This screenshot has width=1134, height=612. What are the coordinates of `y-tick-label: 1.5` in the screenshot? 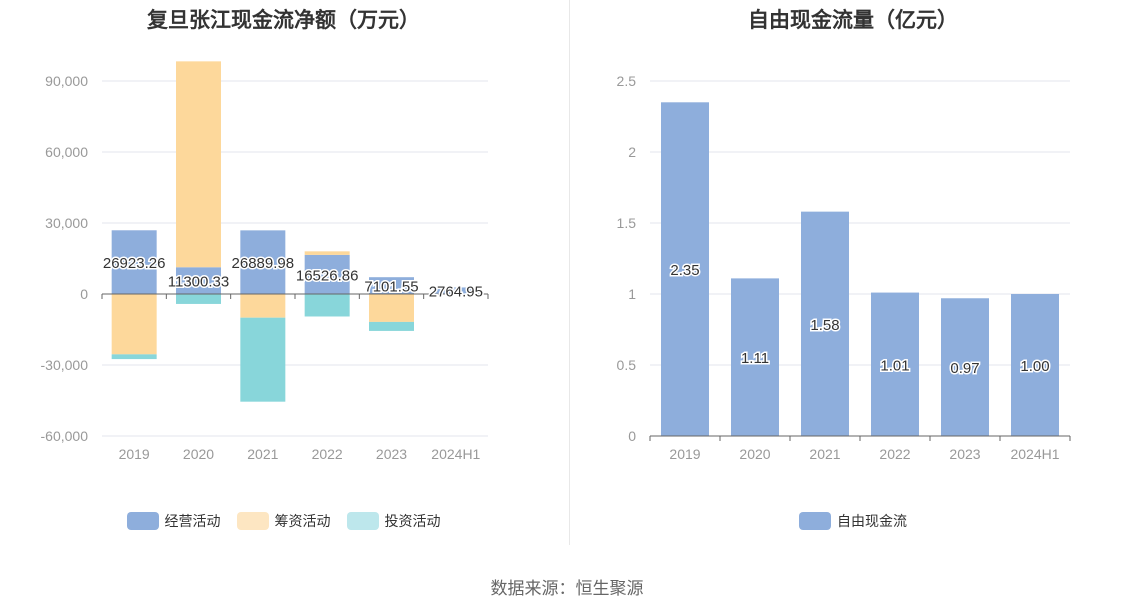 It's located at (627, 223).